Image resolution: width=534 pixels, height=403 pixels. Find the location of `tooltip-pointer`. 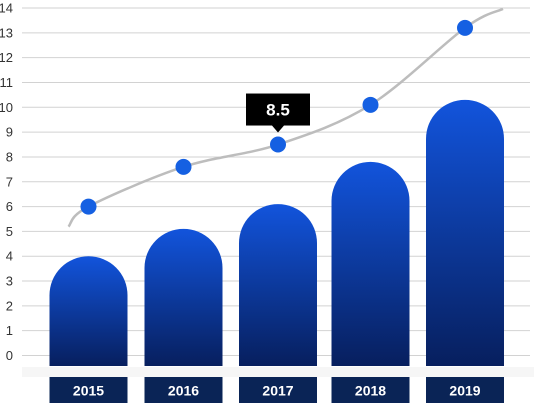

tooltip-pointer is located at coordinates (278, 129).